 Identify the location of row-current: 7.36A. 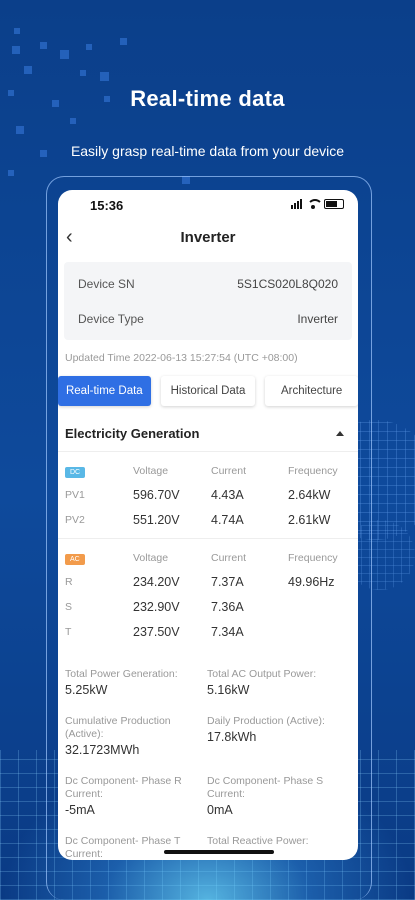
(227, 606).